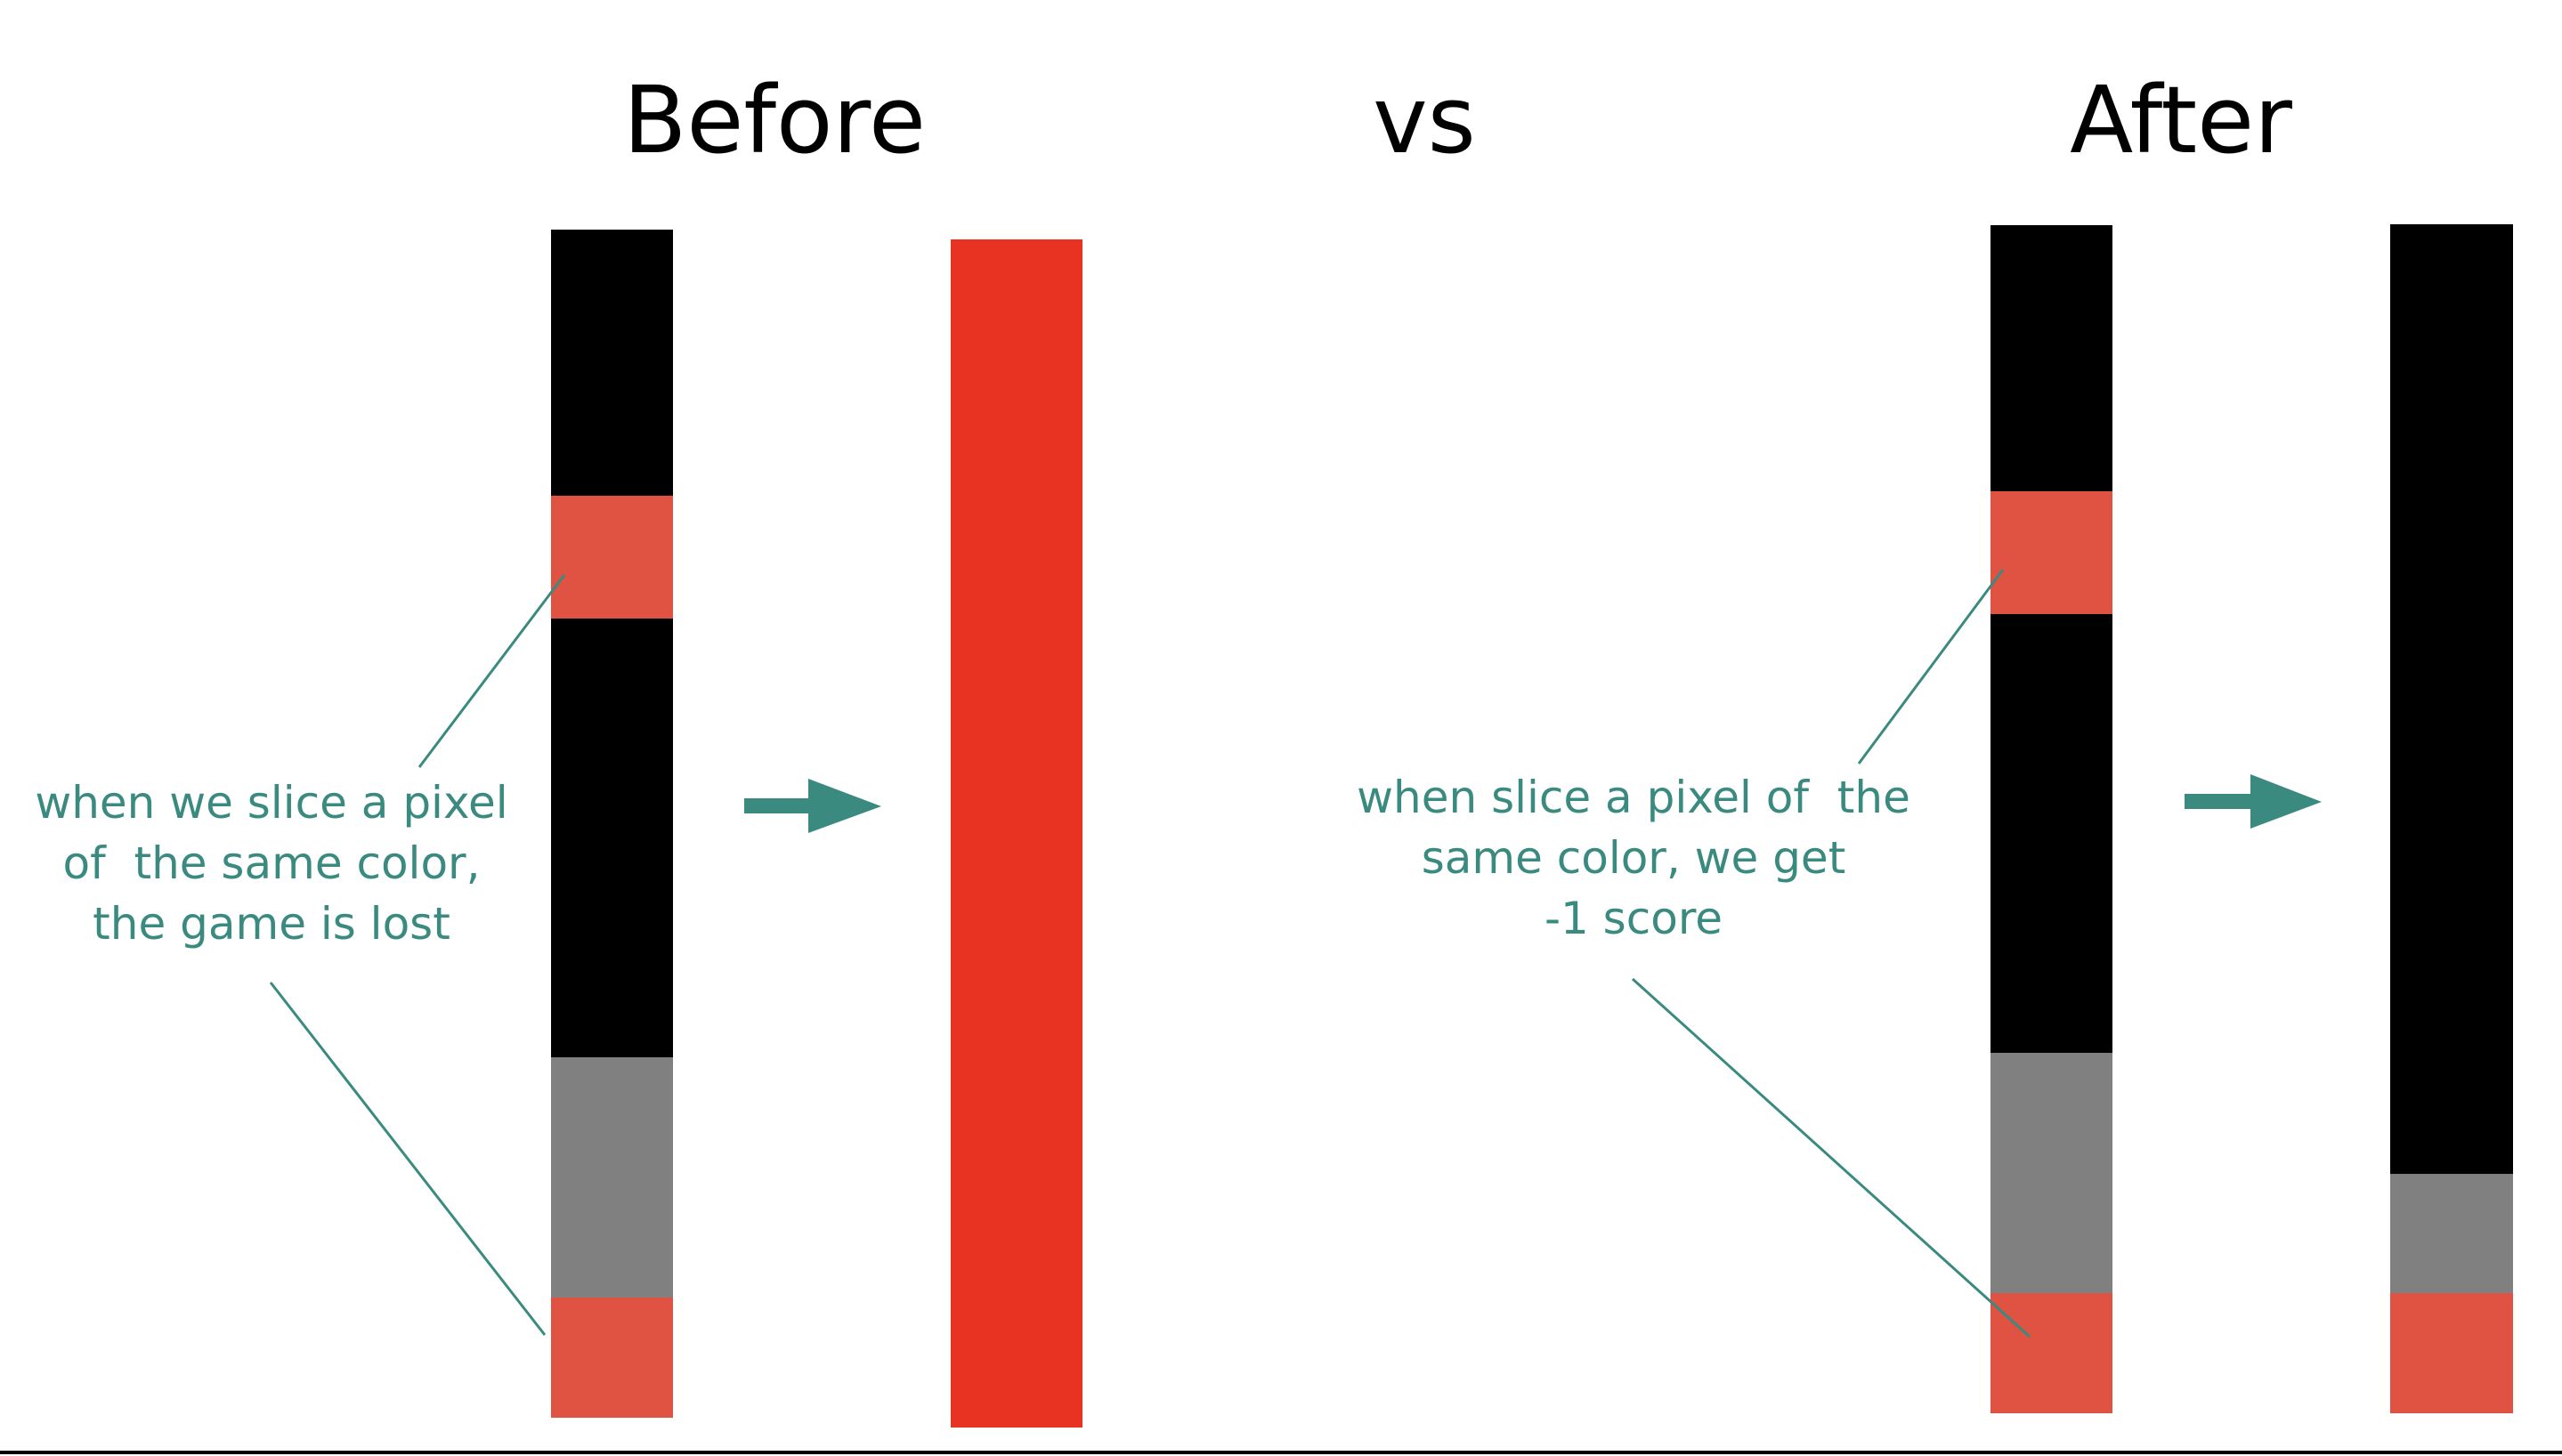 This screenshot has width=2562, height=1456. I want to click on before-leader-line-top, so click(492, 671).